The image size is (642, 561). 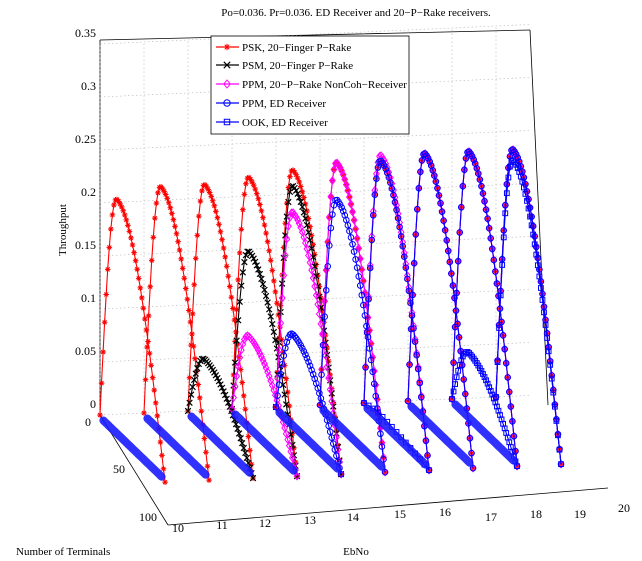 What do you see at coordinates (271, 104) in the screenshot?
I see `legend-entry: PPM, ED Receiver` at bounding box center [271, 104].